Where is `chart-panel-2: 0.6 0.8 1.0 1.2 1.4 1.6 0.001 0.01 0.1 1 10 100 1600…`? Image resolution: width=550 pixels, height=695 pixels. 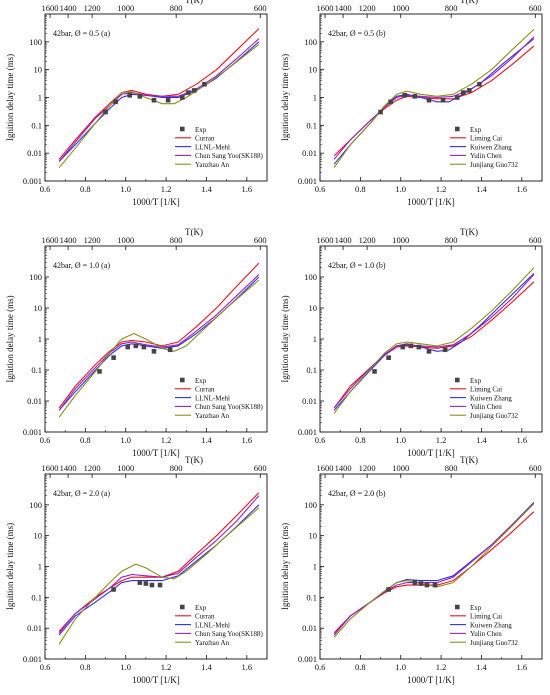 chart-panel-2: 0.6 0.8 1.0 1.2 1.4 1.6 0.001 0.01 0.1 1 10 100 1600… is located at coordinates (411, 103).